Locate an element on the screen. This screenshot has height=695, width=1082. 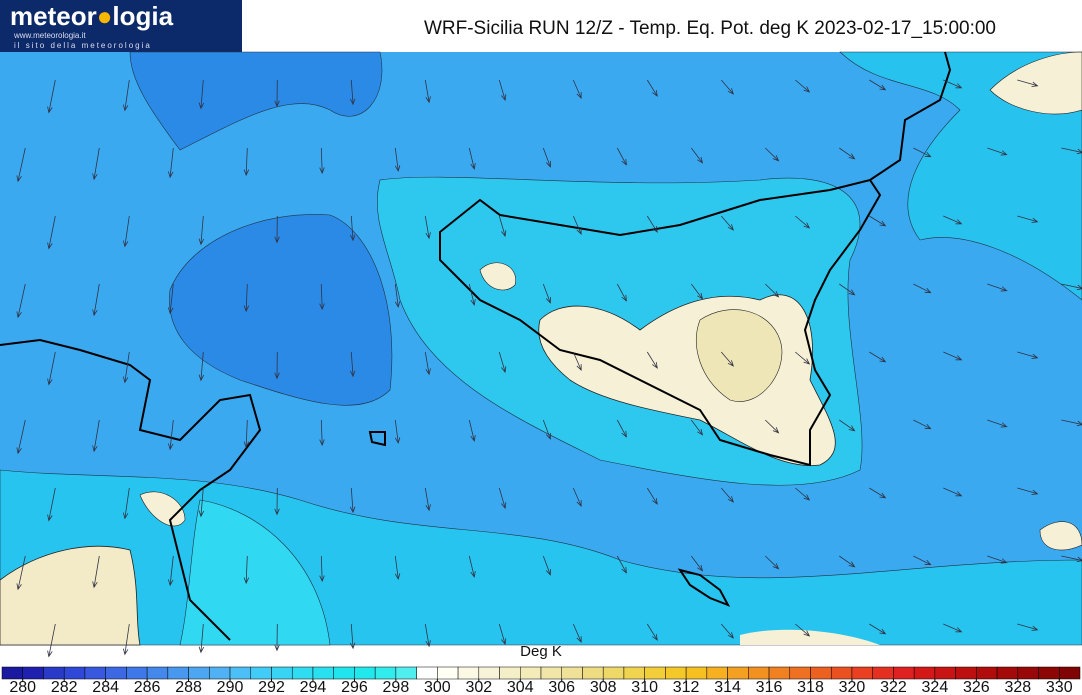
colorbar-label: Deg K is located at coordinates (541, 651).